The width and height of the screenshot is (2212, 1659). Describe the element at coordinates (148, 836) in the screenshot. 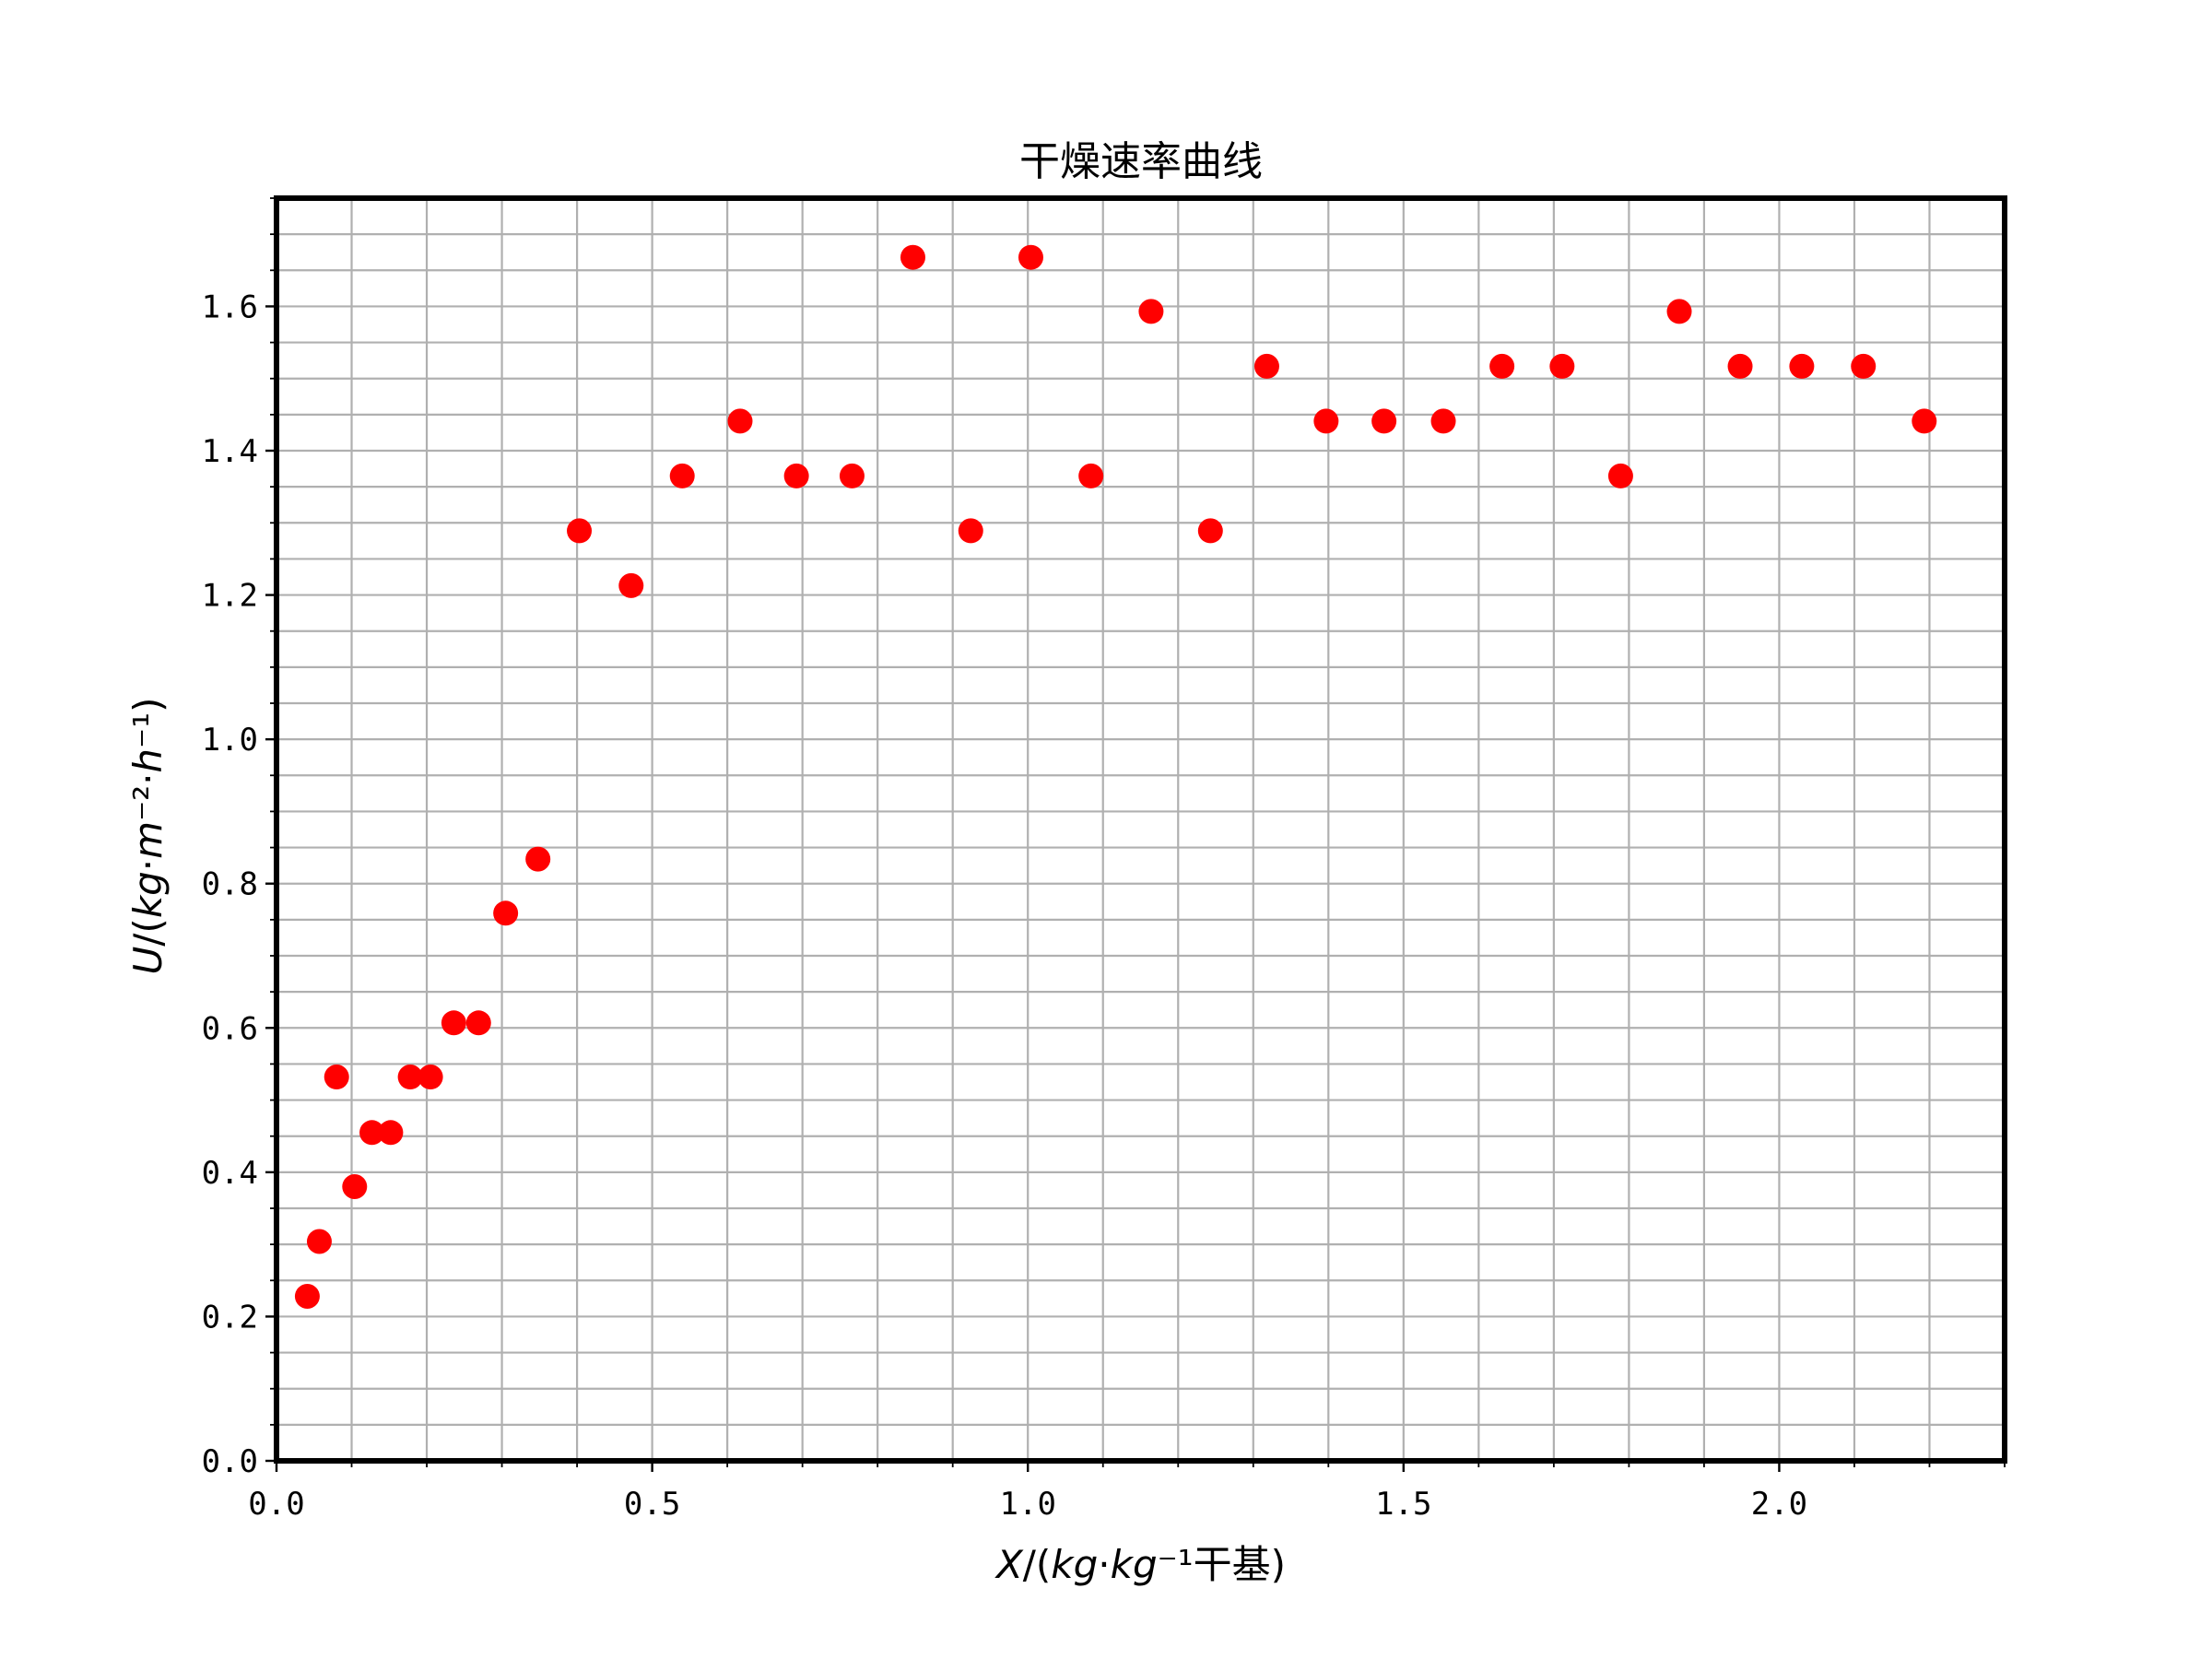

I see `y-axis-label: U/(kg·m⁻²·h⁻¹)` at that location.